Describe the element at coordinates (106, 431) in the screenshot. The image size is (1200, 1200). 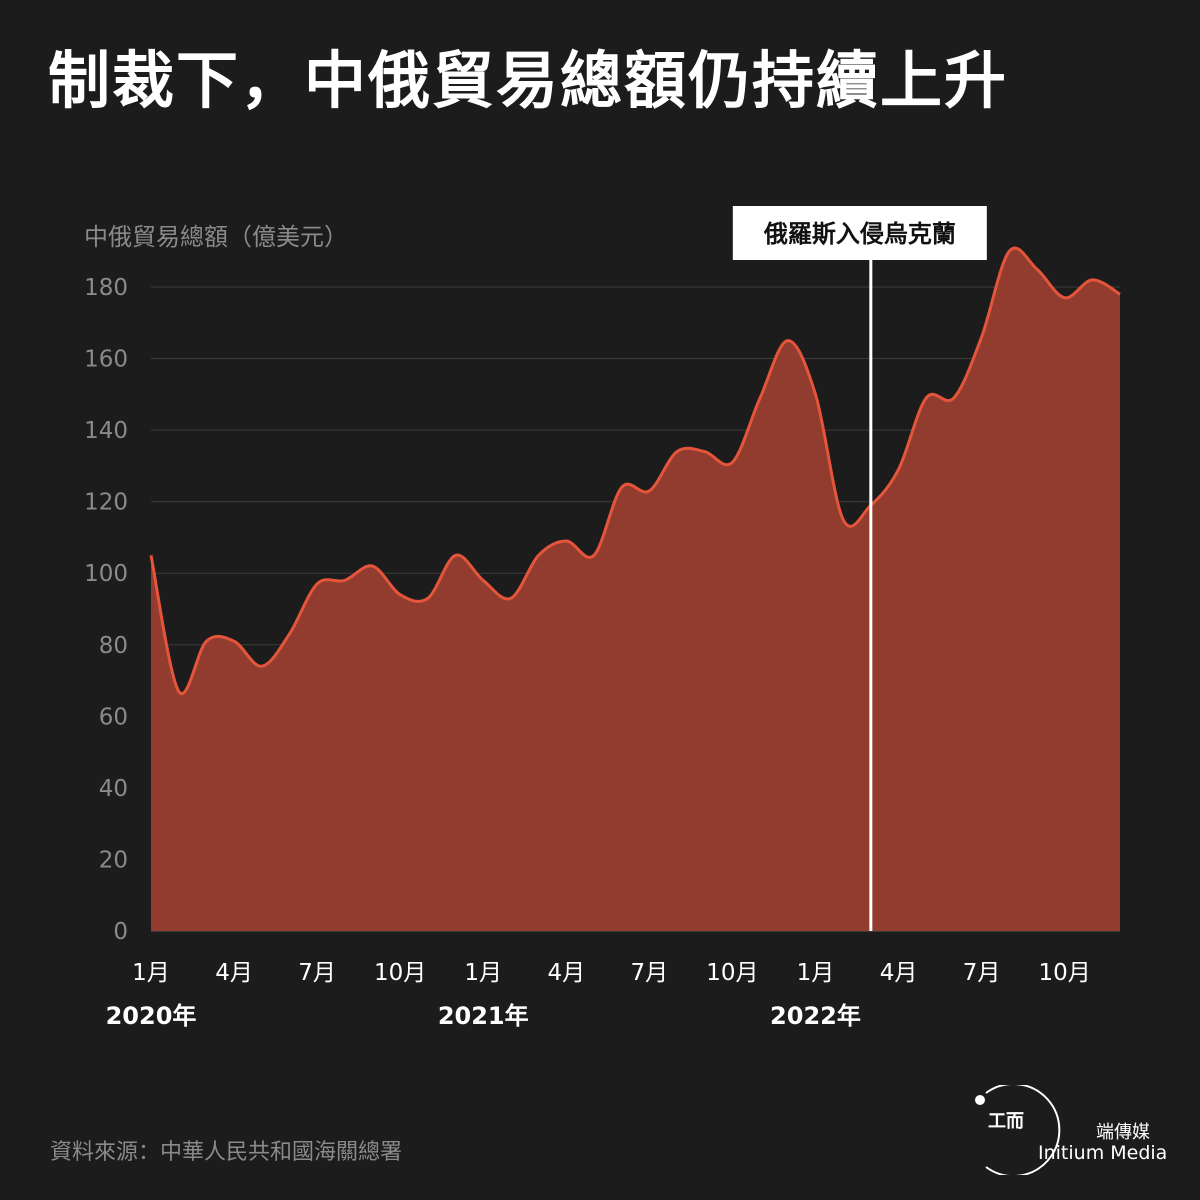
I see `y-tick-label: 140` at that location.